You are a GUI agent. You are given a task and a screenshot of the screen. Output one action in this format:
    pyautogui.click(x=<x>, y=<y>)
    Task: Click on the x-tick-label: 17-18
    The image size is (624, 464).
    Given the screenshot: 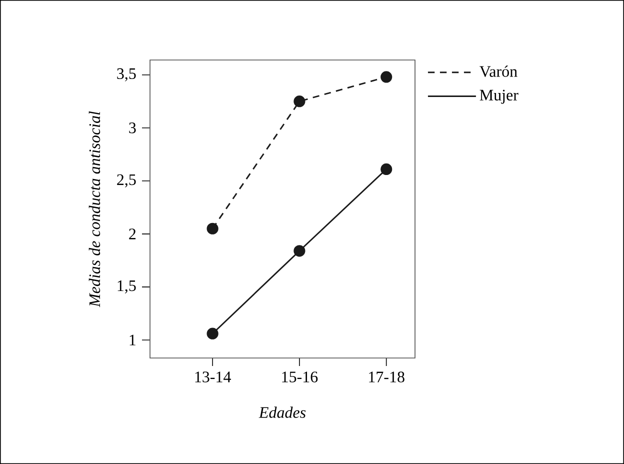 What is the action you would take?
    pyautogui.click(x=386, y=377)
    